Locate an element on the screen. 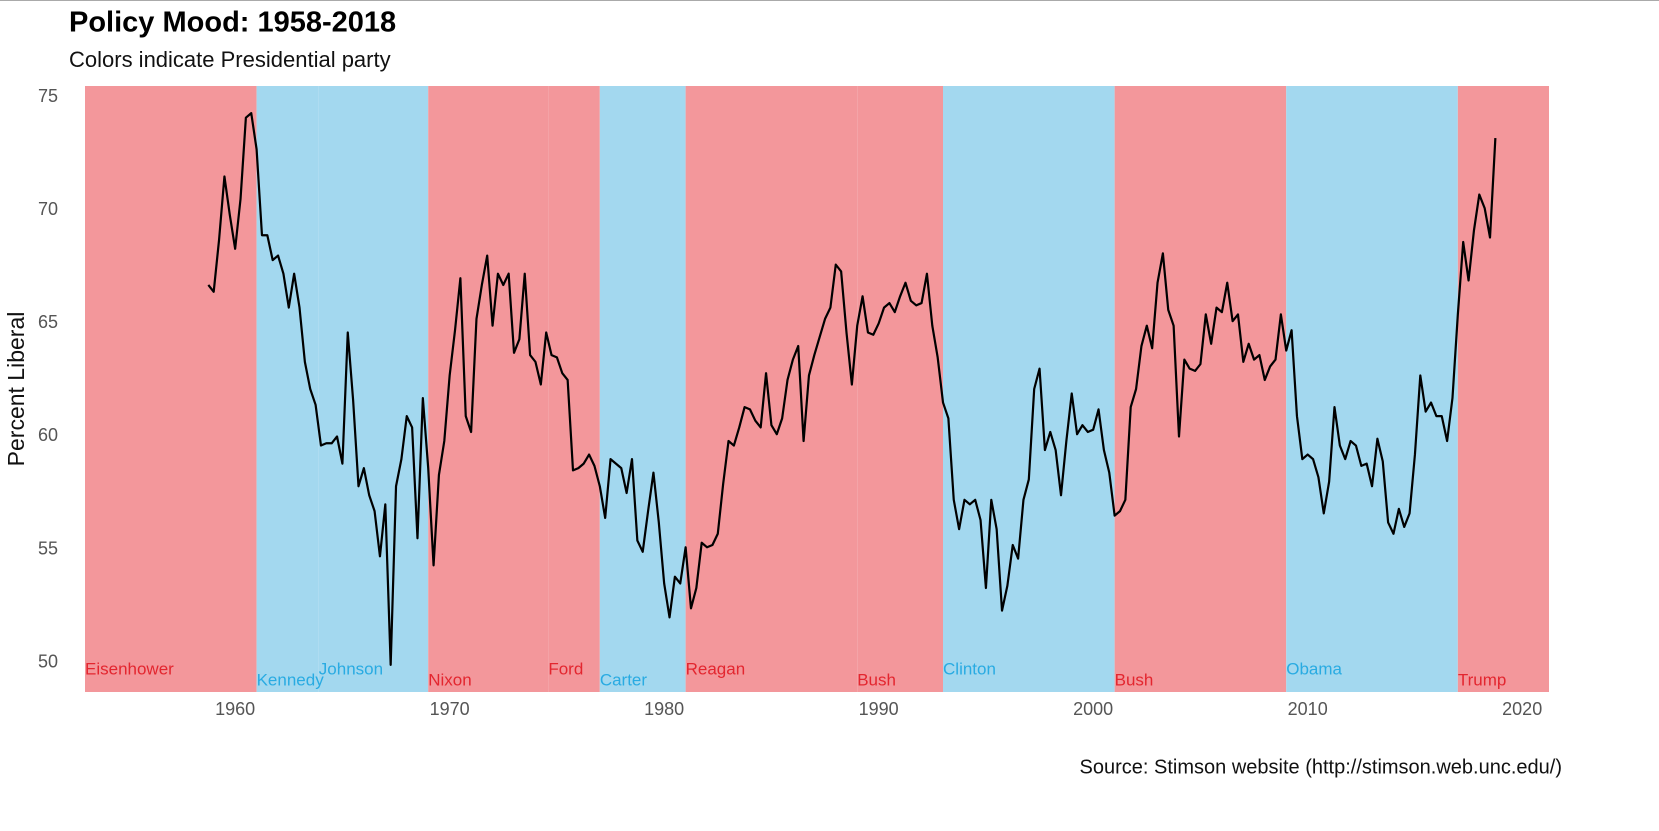  y-tick-label: 75 is located at coordinates (48, 96).